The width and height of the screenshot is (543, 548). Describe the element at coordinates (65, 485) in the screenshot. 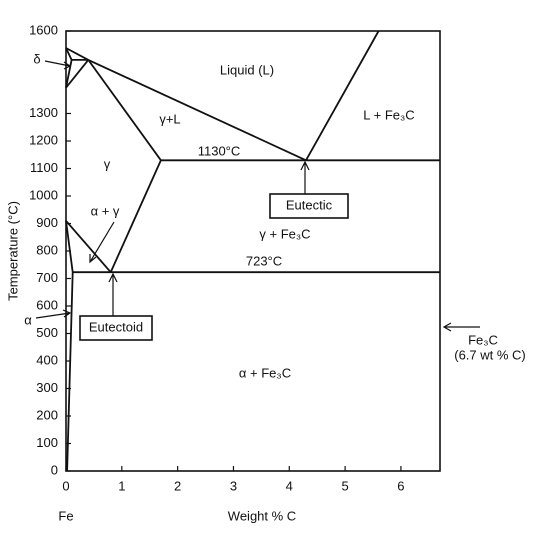

I see `x-tick-label: 0` at that location.